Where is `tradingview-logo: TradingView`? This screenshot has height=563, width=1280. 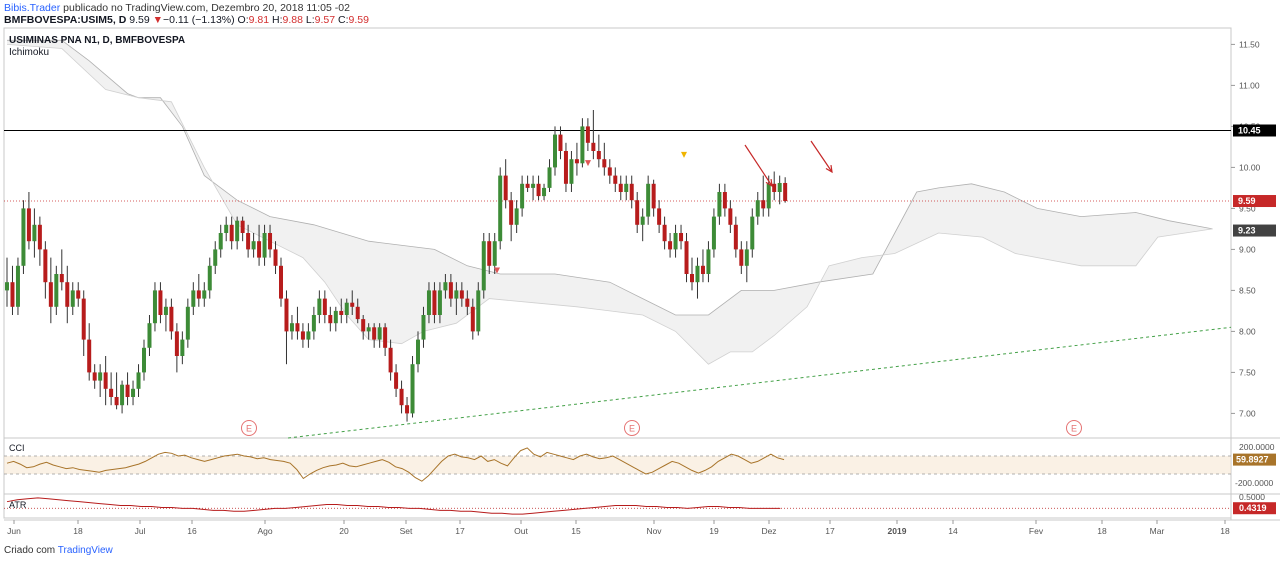
tradingview-logo: TradingView is located at coordinates (85, 550).